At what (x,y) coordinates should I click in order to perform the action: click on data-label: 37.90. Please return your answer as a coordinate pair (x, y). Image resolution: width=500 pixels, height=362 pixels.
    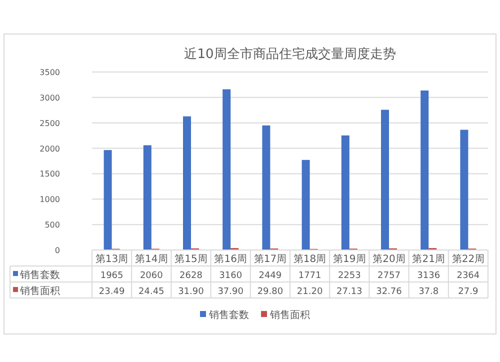
    Looking at the image, I should click on (231, 292).